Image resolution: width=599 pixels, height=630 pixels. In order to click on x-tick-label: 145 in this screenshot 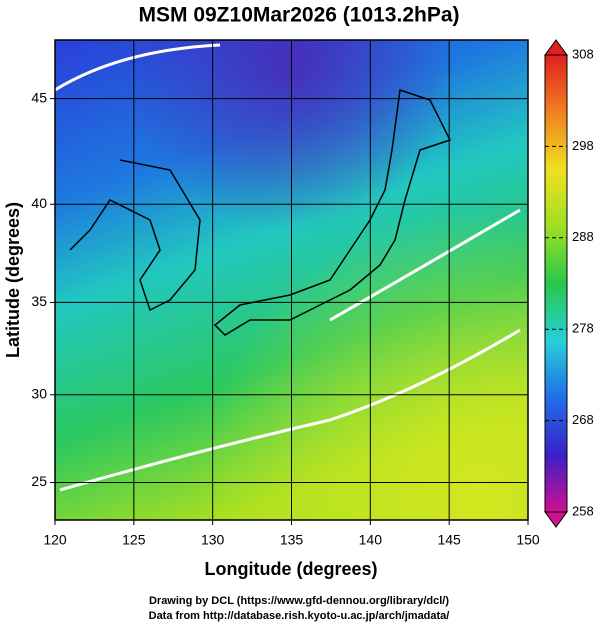, I will do `click(449, 540)`.